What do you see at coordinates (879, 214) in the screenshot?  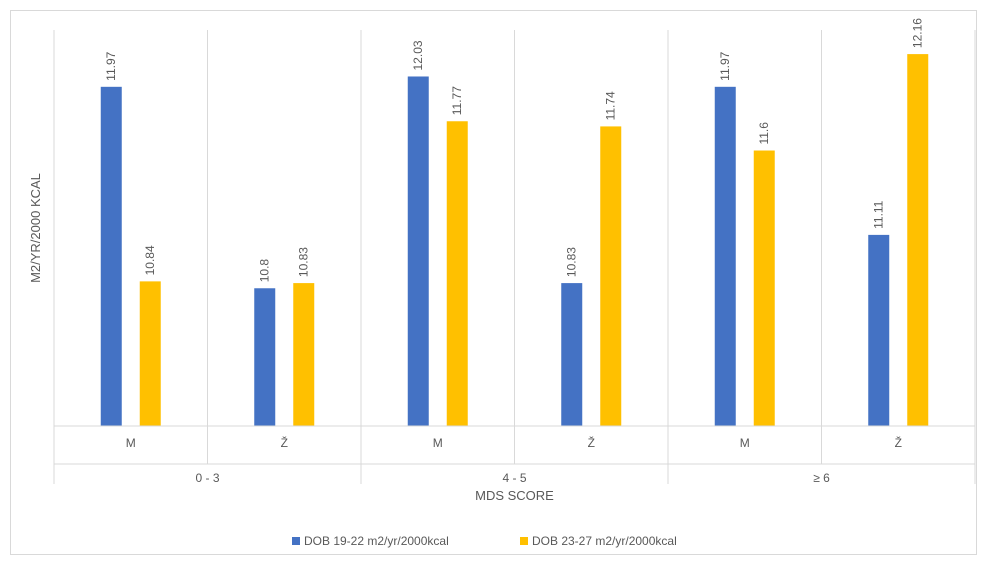 I see `data-label-series-1-cat-6: 11.11` at bounding box center [879, 214].